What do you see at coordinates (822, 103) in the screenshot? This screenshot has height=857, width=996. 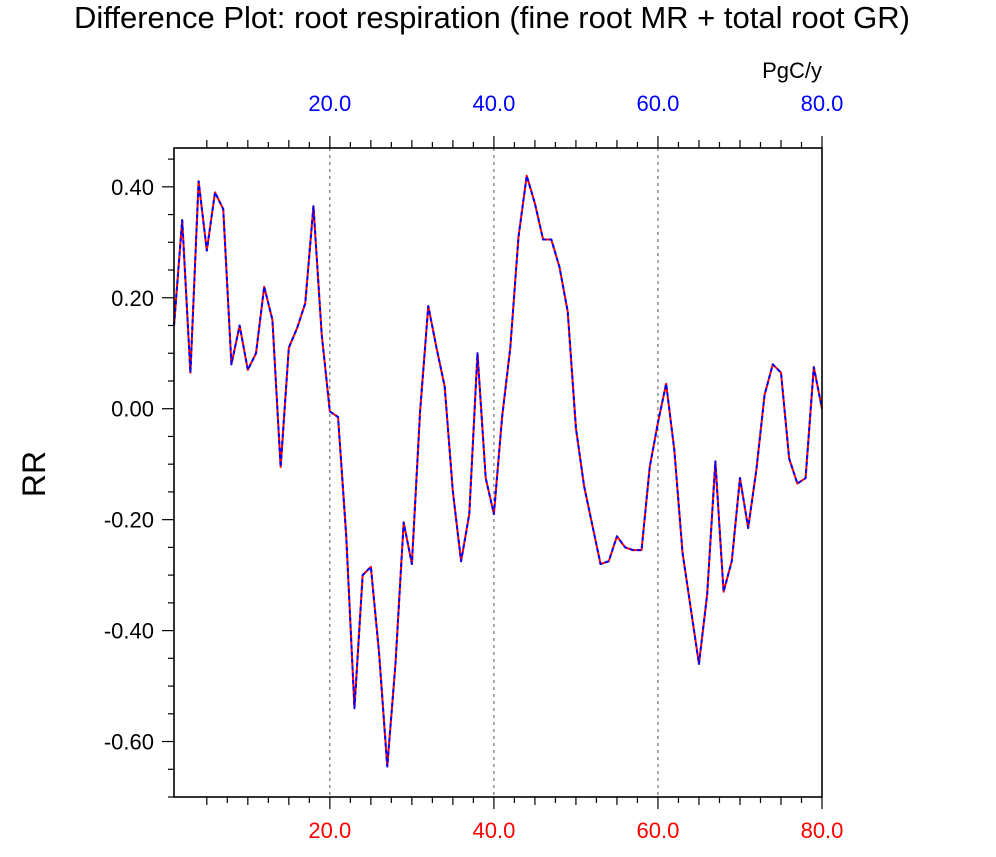 I see `x-top-tick-label: 80.0` at bounding box center [822, 103].